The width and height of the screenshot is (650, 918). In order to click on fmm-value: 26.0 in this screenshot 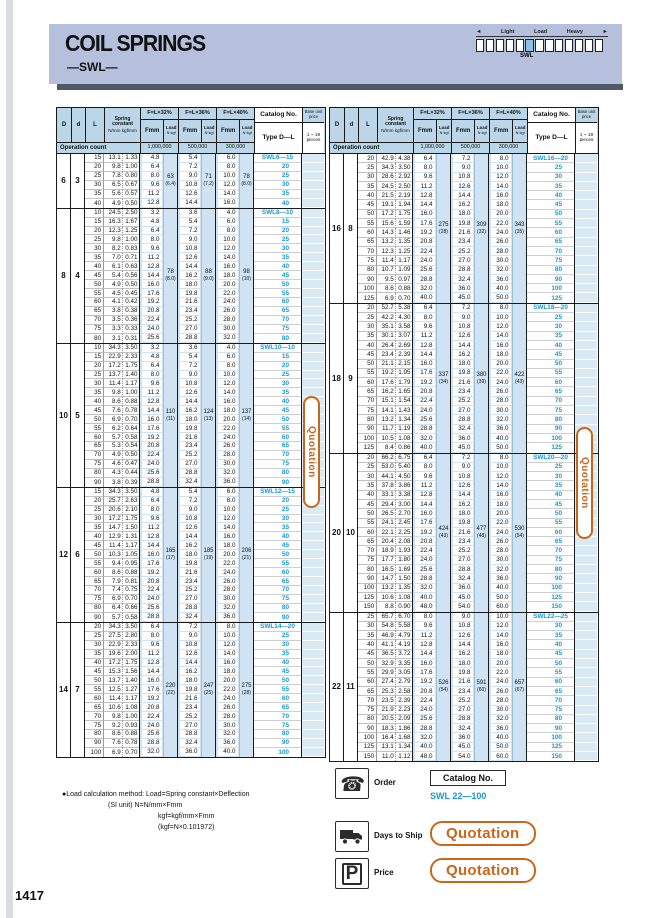, I will do `click(227, 311)`.